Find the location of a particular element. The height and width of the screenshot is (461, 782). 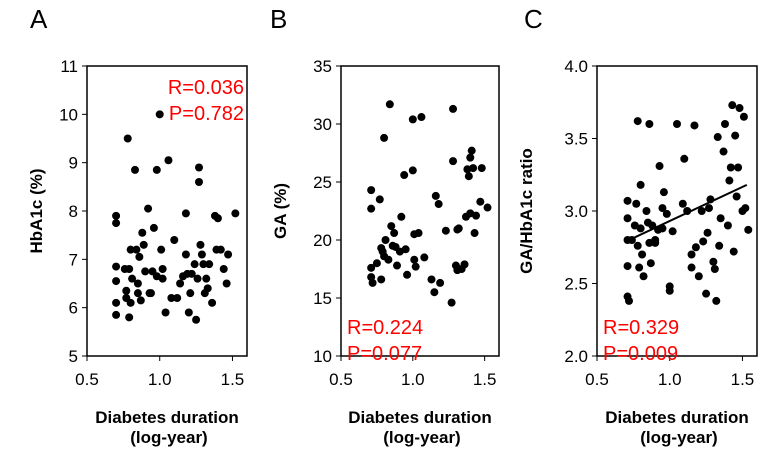

y-axis-title: HbA1c (%) is located at coordinates (36, 210).